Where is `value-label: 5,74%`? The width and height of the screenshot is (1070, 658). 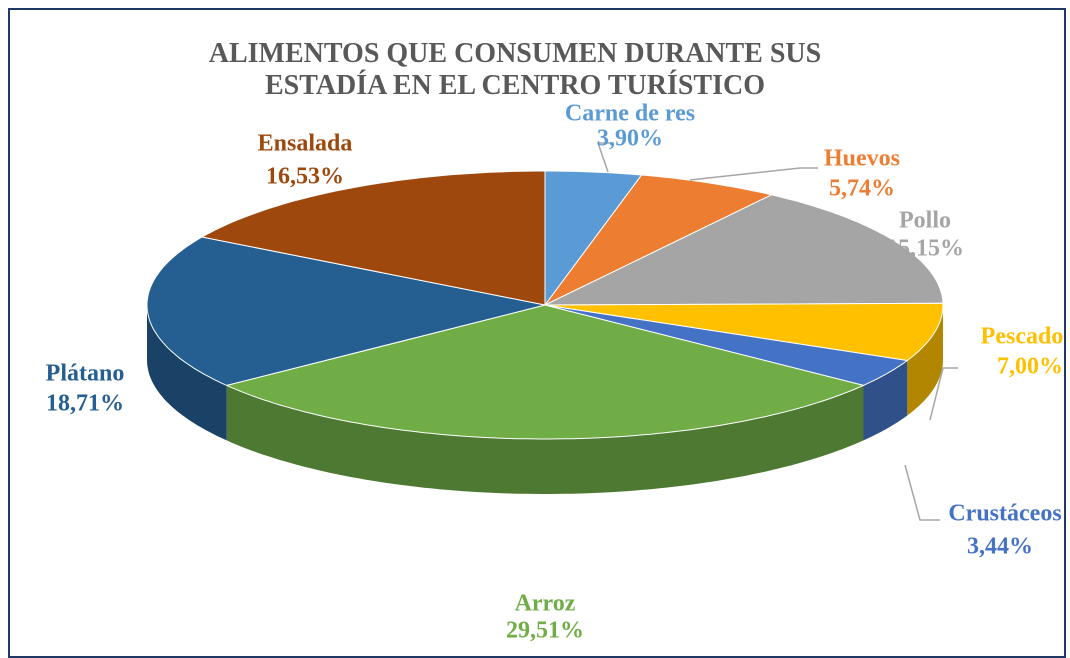
value-label: 5,74% is located at coordinates (862, 189).